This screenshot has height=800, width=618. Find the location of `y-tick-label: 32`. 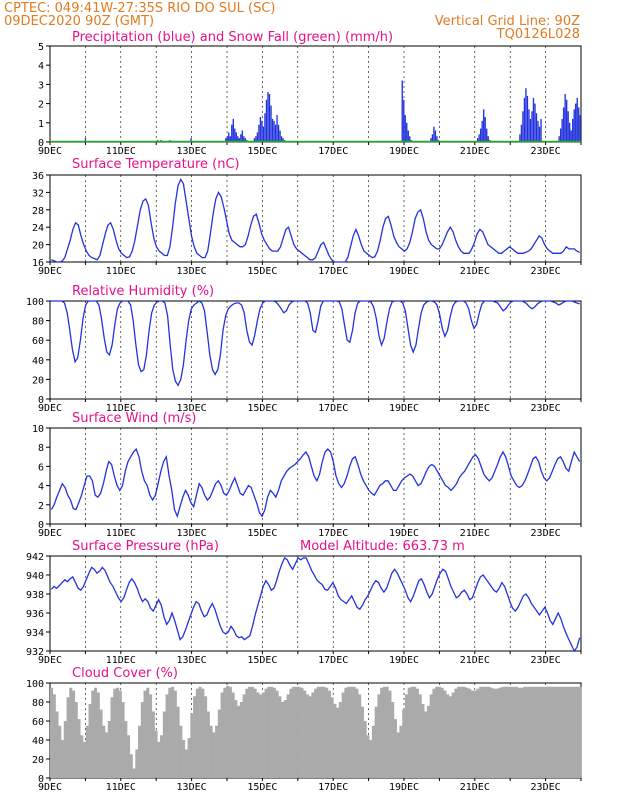

y-tick-label: 32 is located at coordinates (38, 193).